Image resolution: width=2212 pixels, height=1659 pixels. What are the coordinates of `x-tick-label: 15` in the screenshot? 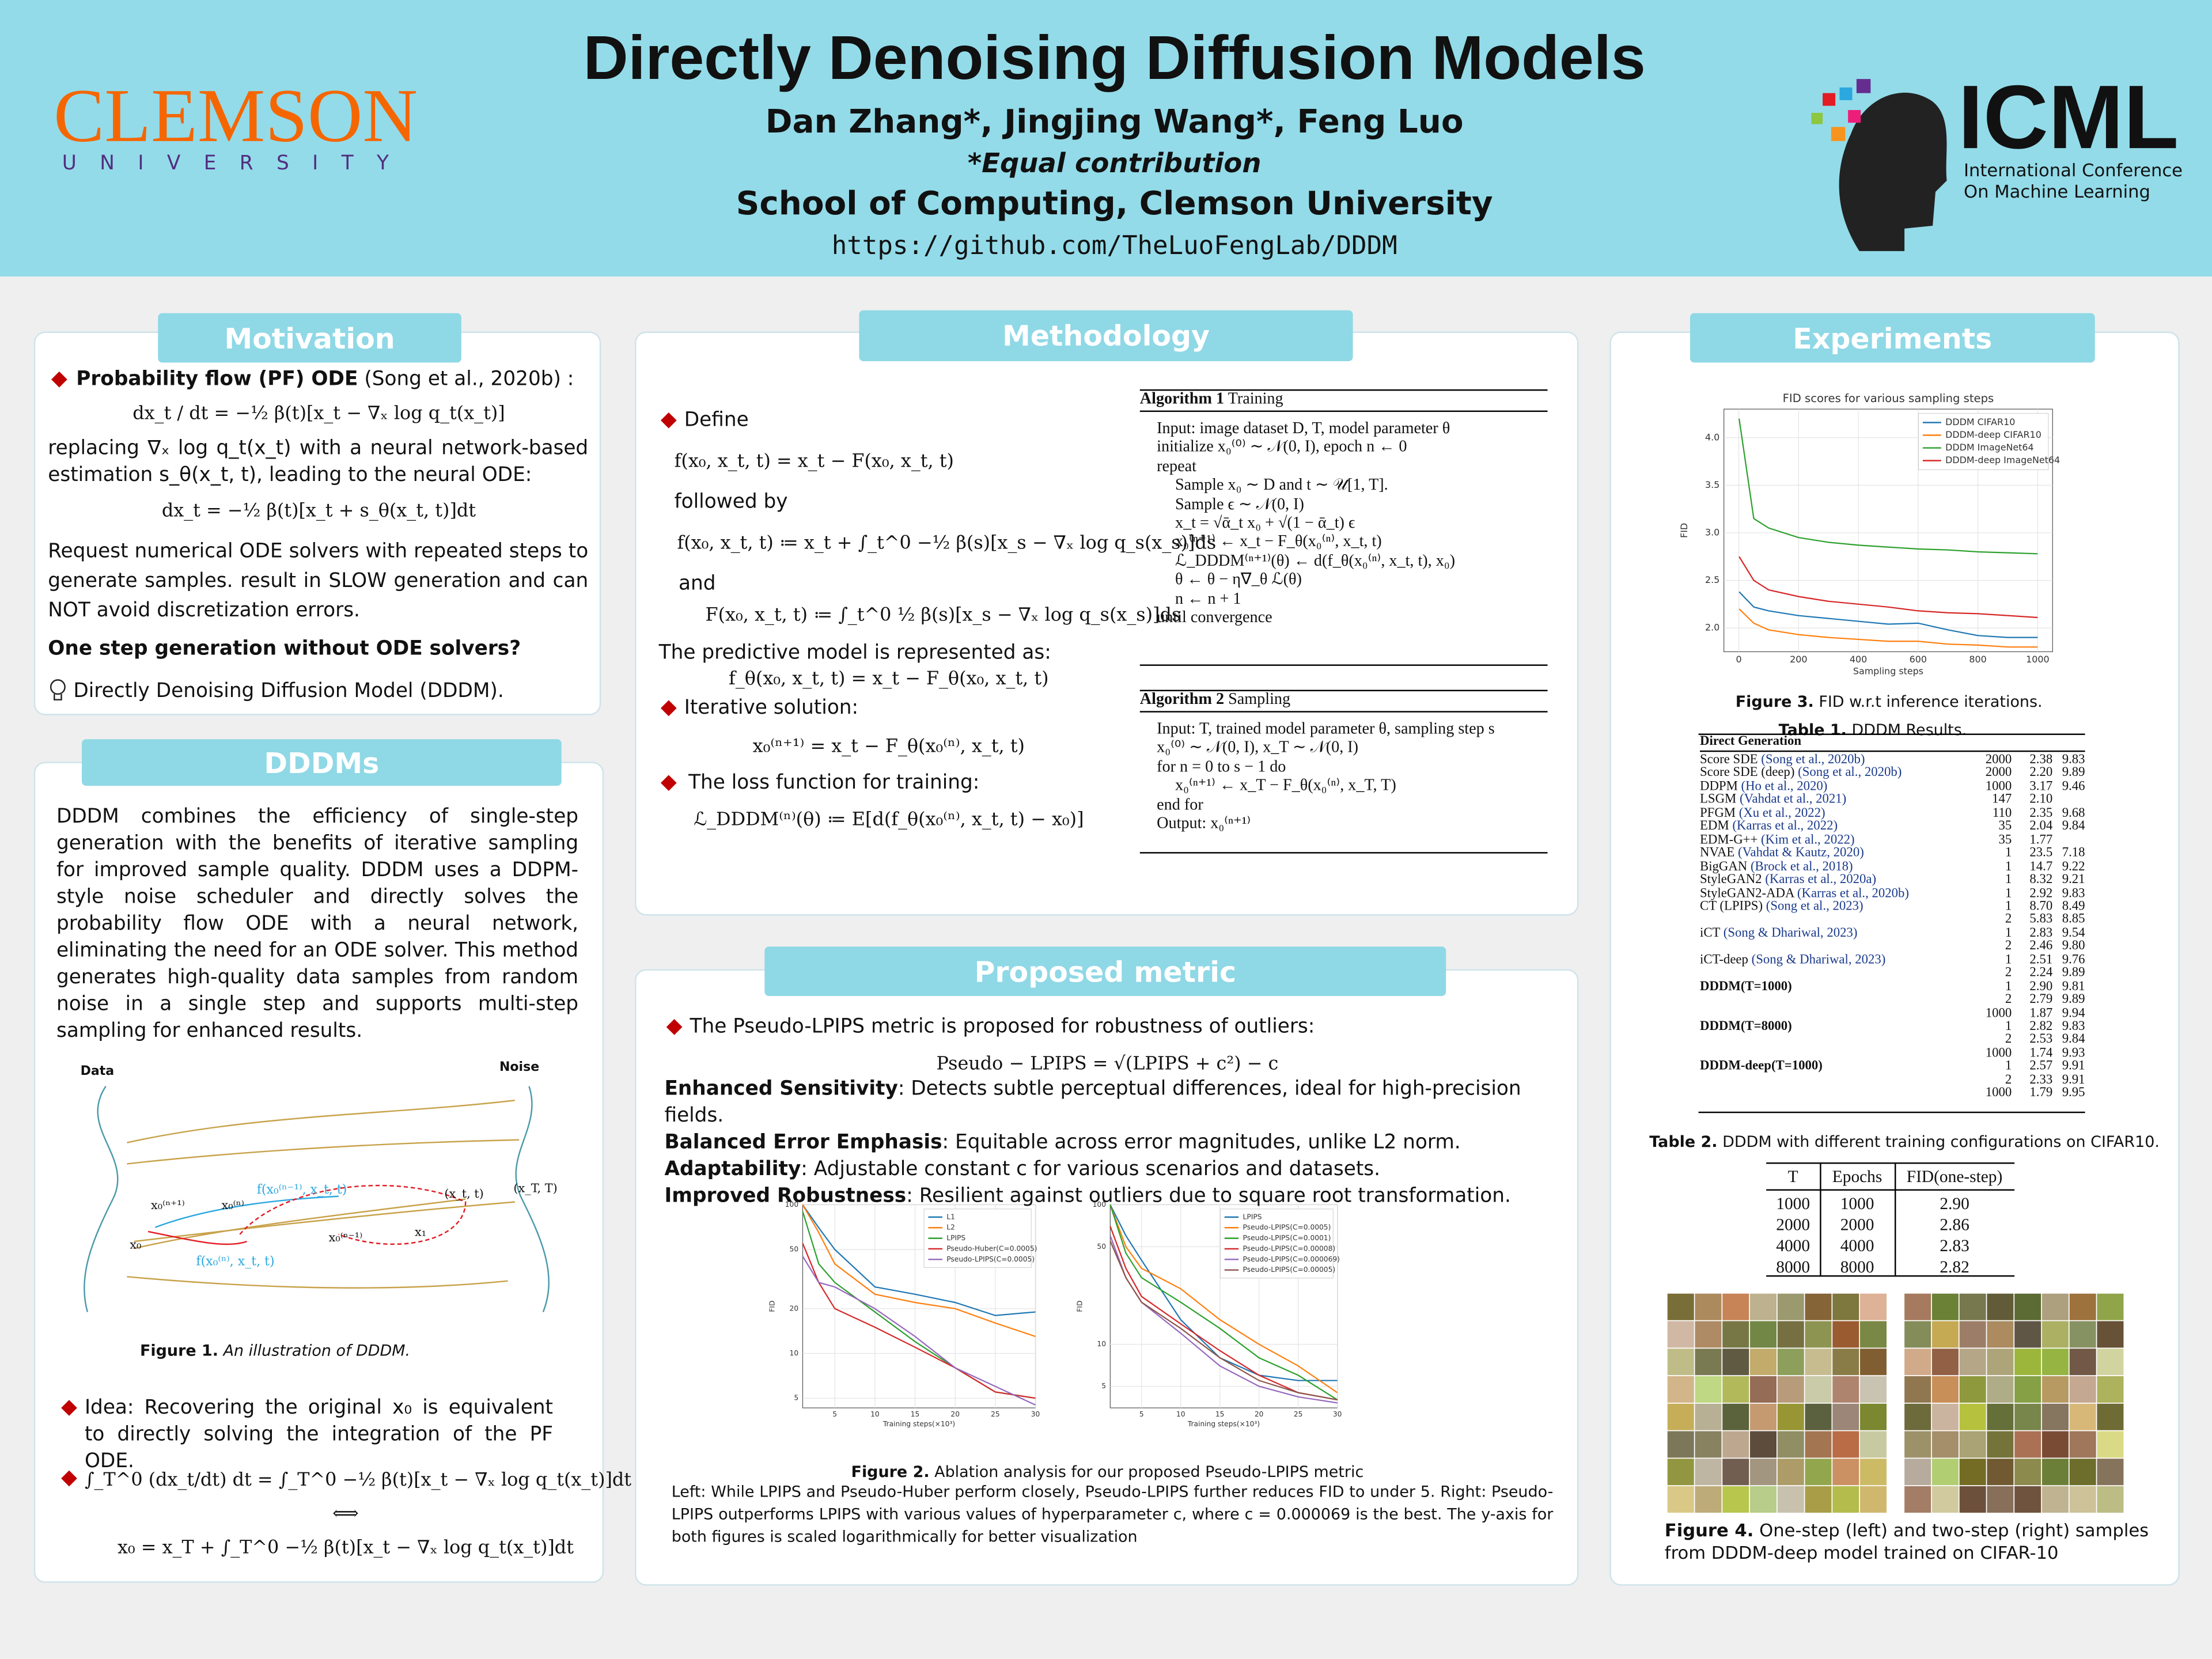 It's located at (915, 1414).